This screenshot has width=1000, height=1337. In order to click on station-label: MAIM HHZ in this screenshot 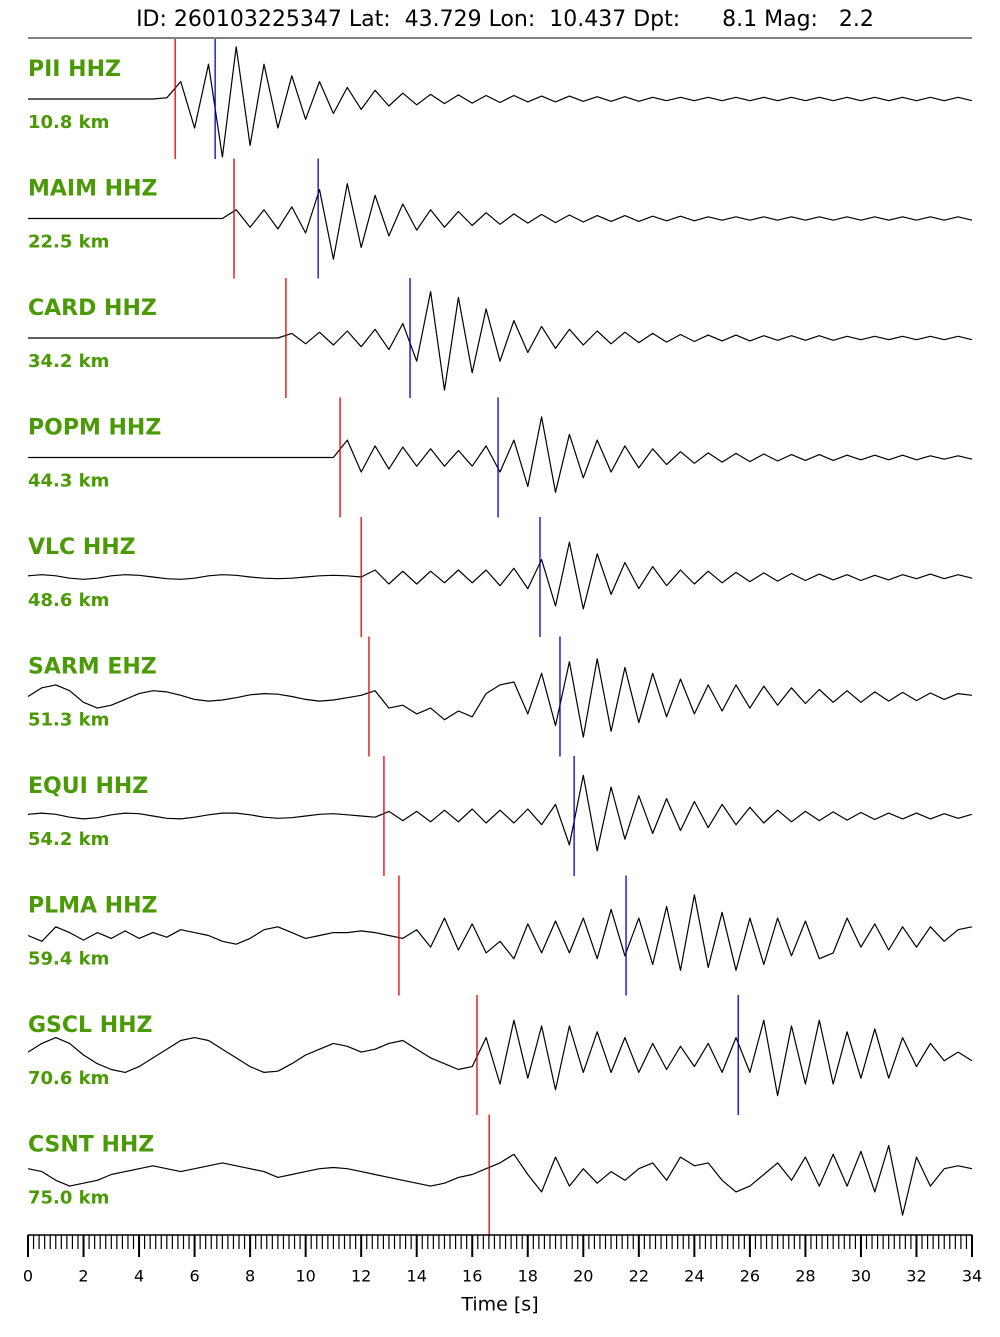, I will do `click(92, 189)`.